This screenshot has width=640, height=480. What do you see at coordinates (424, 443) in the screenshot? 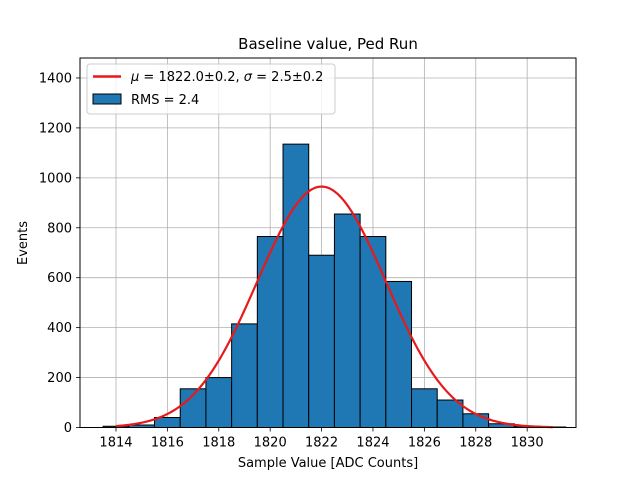
I see `x-tick-label: 1826` at bounding box center [424, 443].